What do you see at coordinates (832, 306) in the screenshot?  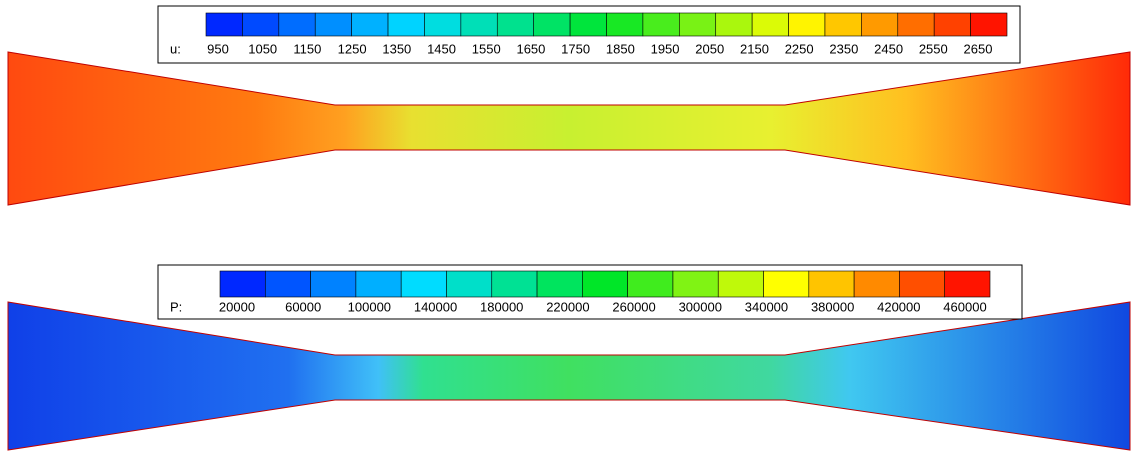 I see `level-label: 380000` at bounding box center [832, 306].